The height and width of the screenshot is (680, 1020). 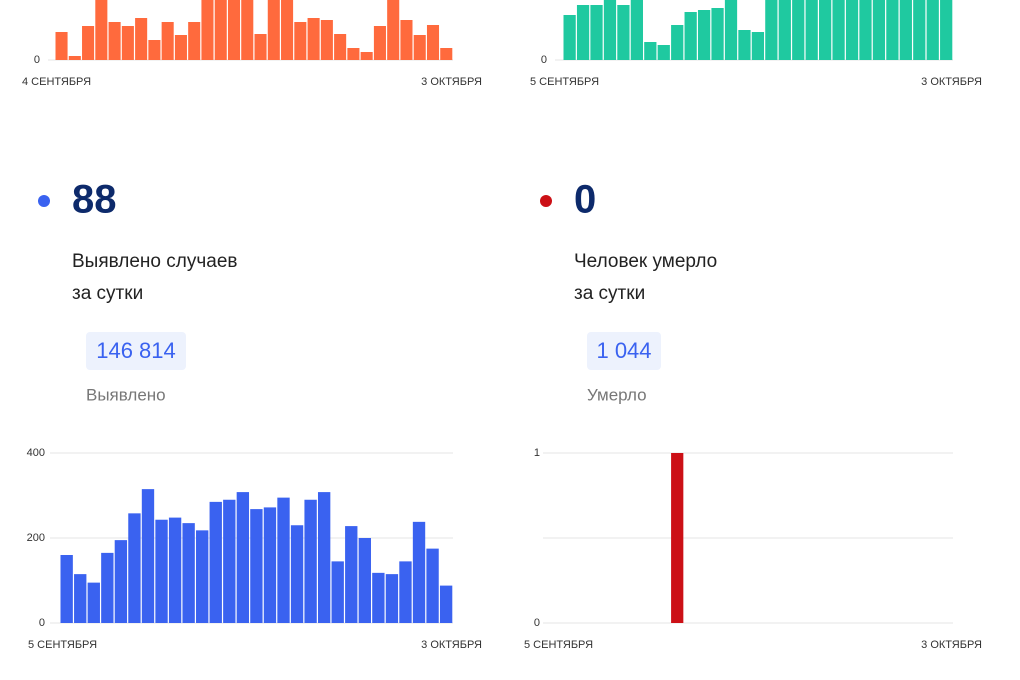 I want to click on y-tick-label: 200, so click(x=36, y=538).